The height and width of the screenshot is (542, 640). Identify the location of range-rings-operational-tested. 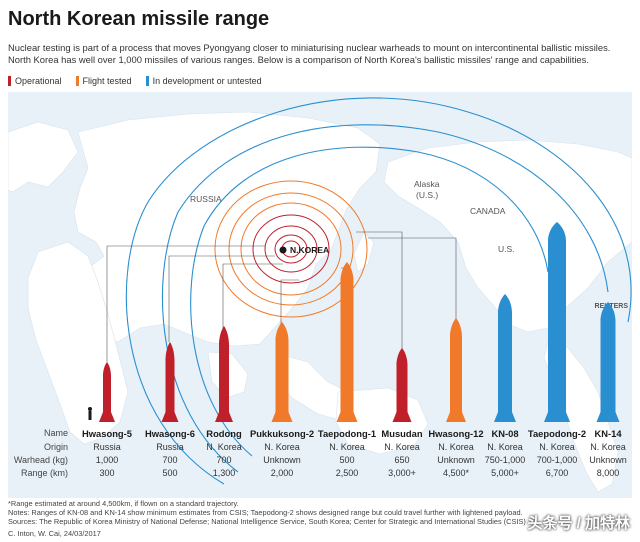
(291, 249).